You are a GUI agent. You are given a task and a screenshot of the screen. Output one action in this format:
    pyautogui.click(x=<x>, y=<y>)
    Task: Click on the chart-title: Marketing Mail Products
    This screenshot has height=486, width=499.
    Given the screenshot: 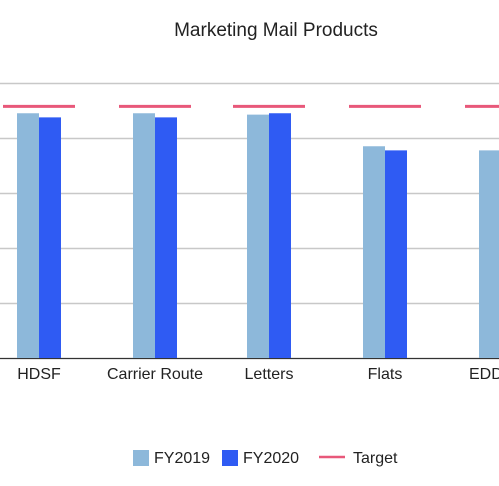 What is the action you would take?
    pyautogui.click(x=276, y=30)
    